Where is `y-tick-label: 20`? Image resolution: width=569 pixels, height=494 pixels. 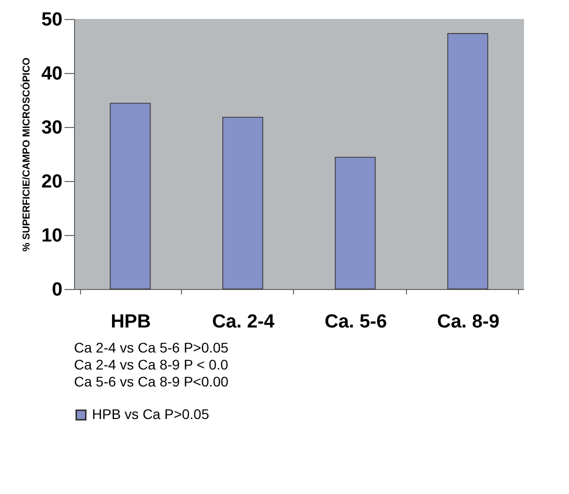 y-tick-label: 20 is located at coordinates (51, 182).